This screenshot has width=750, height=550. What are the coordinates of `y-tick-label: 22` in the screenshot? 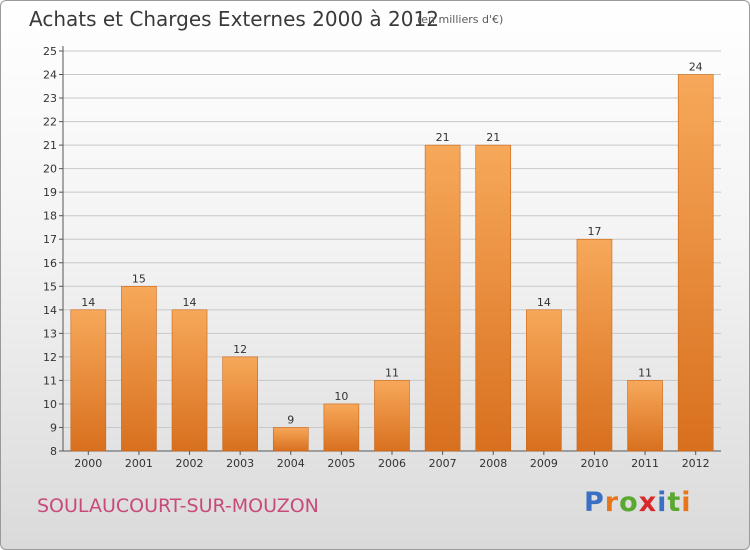 It's located at (50, 122).